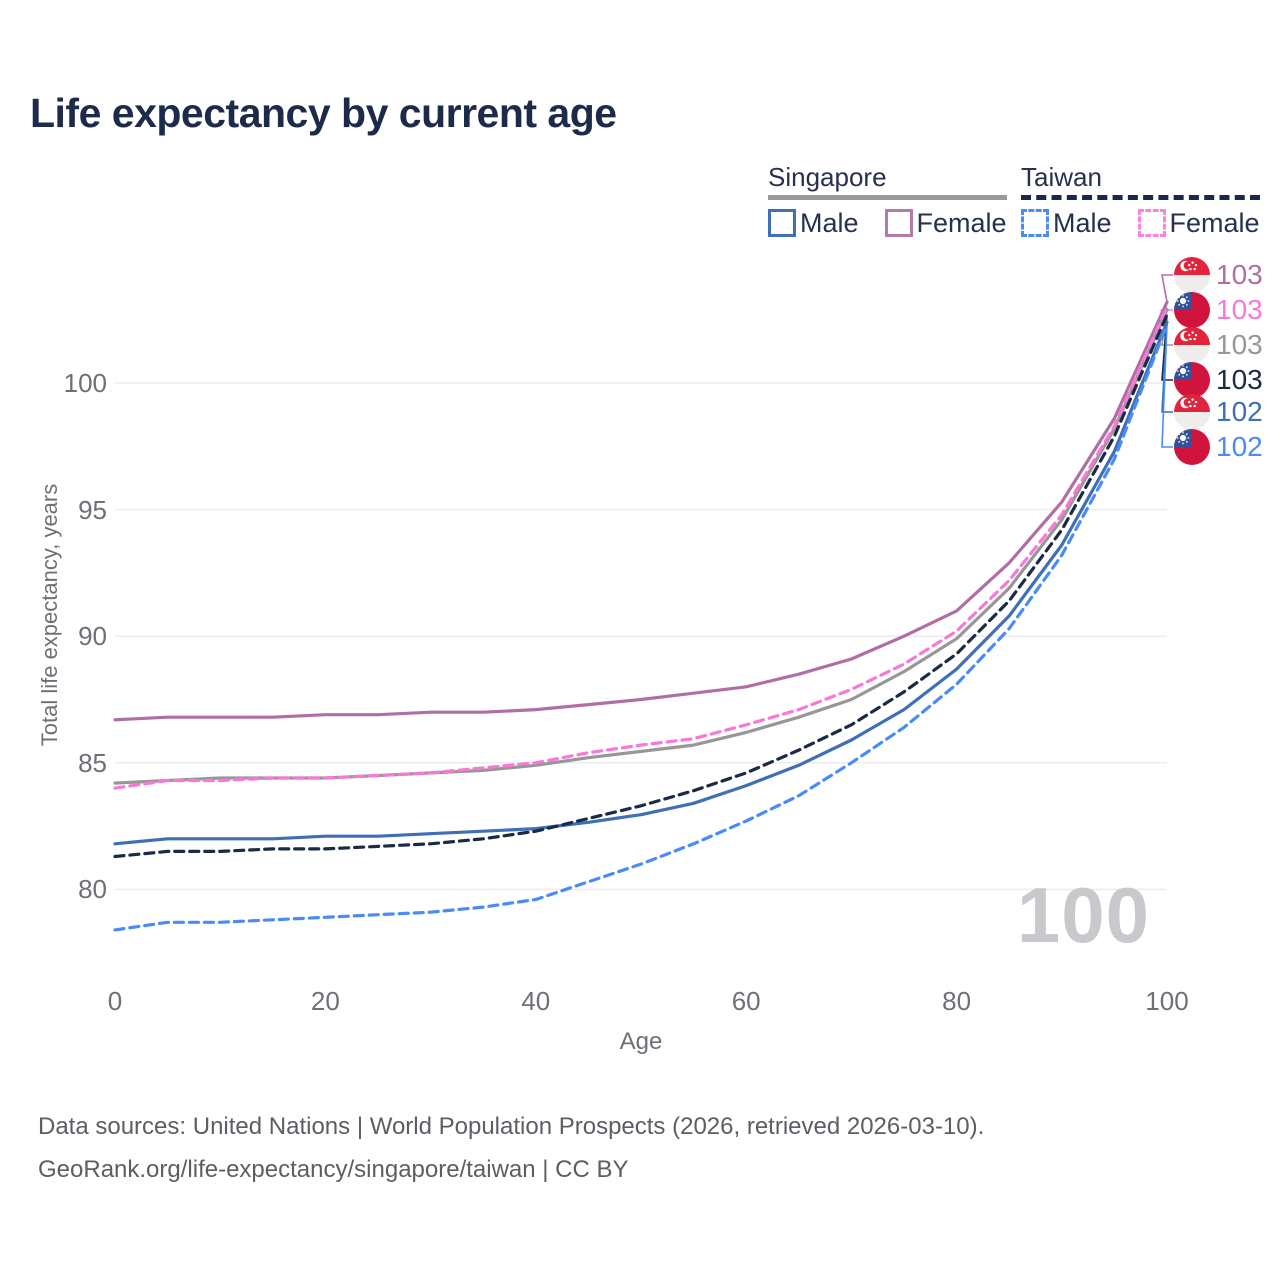  Describe the element at coordinates (829, 222) in the screenshot. I see `legend-label-singapore-male: Male` at that location.